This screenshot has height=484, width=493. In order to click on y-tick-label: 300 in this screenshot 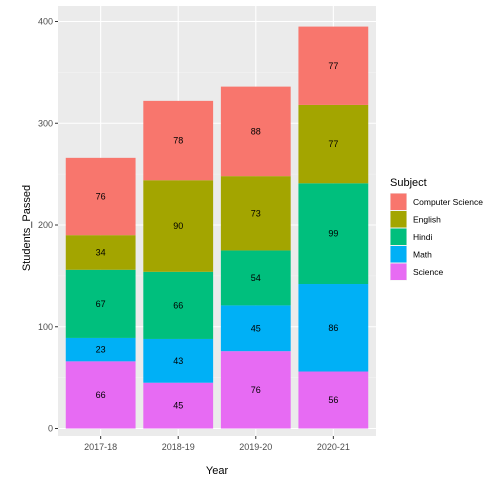, I will do `click(45, 123)`.